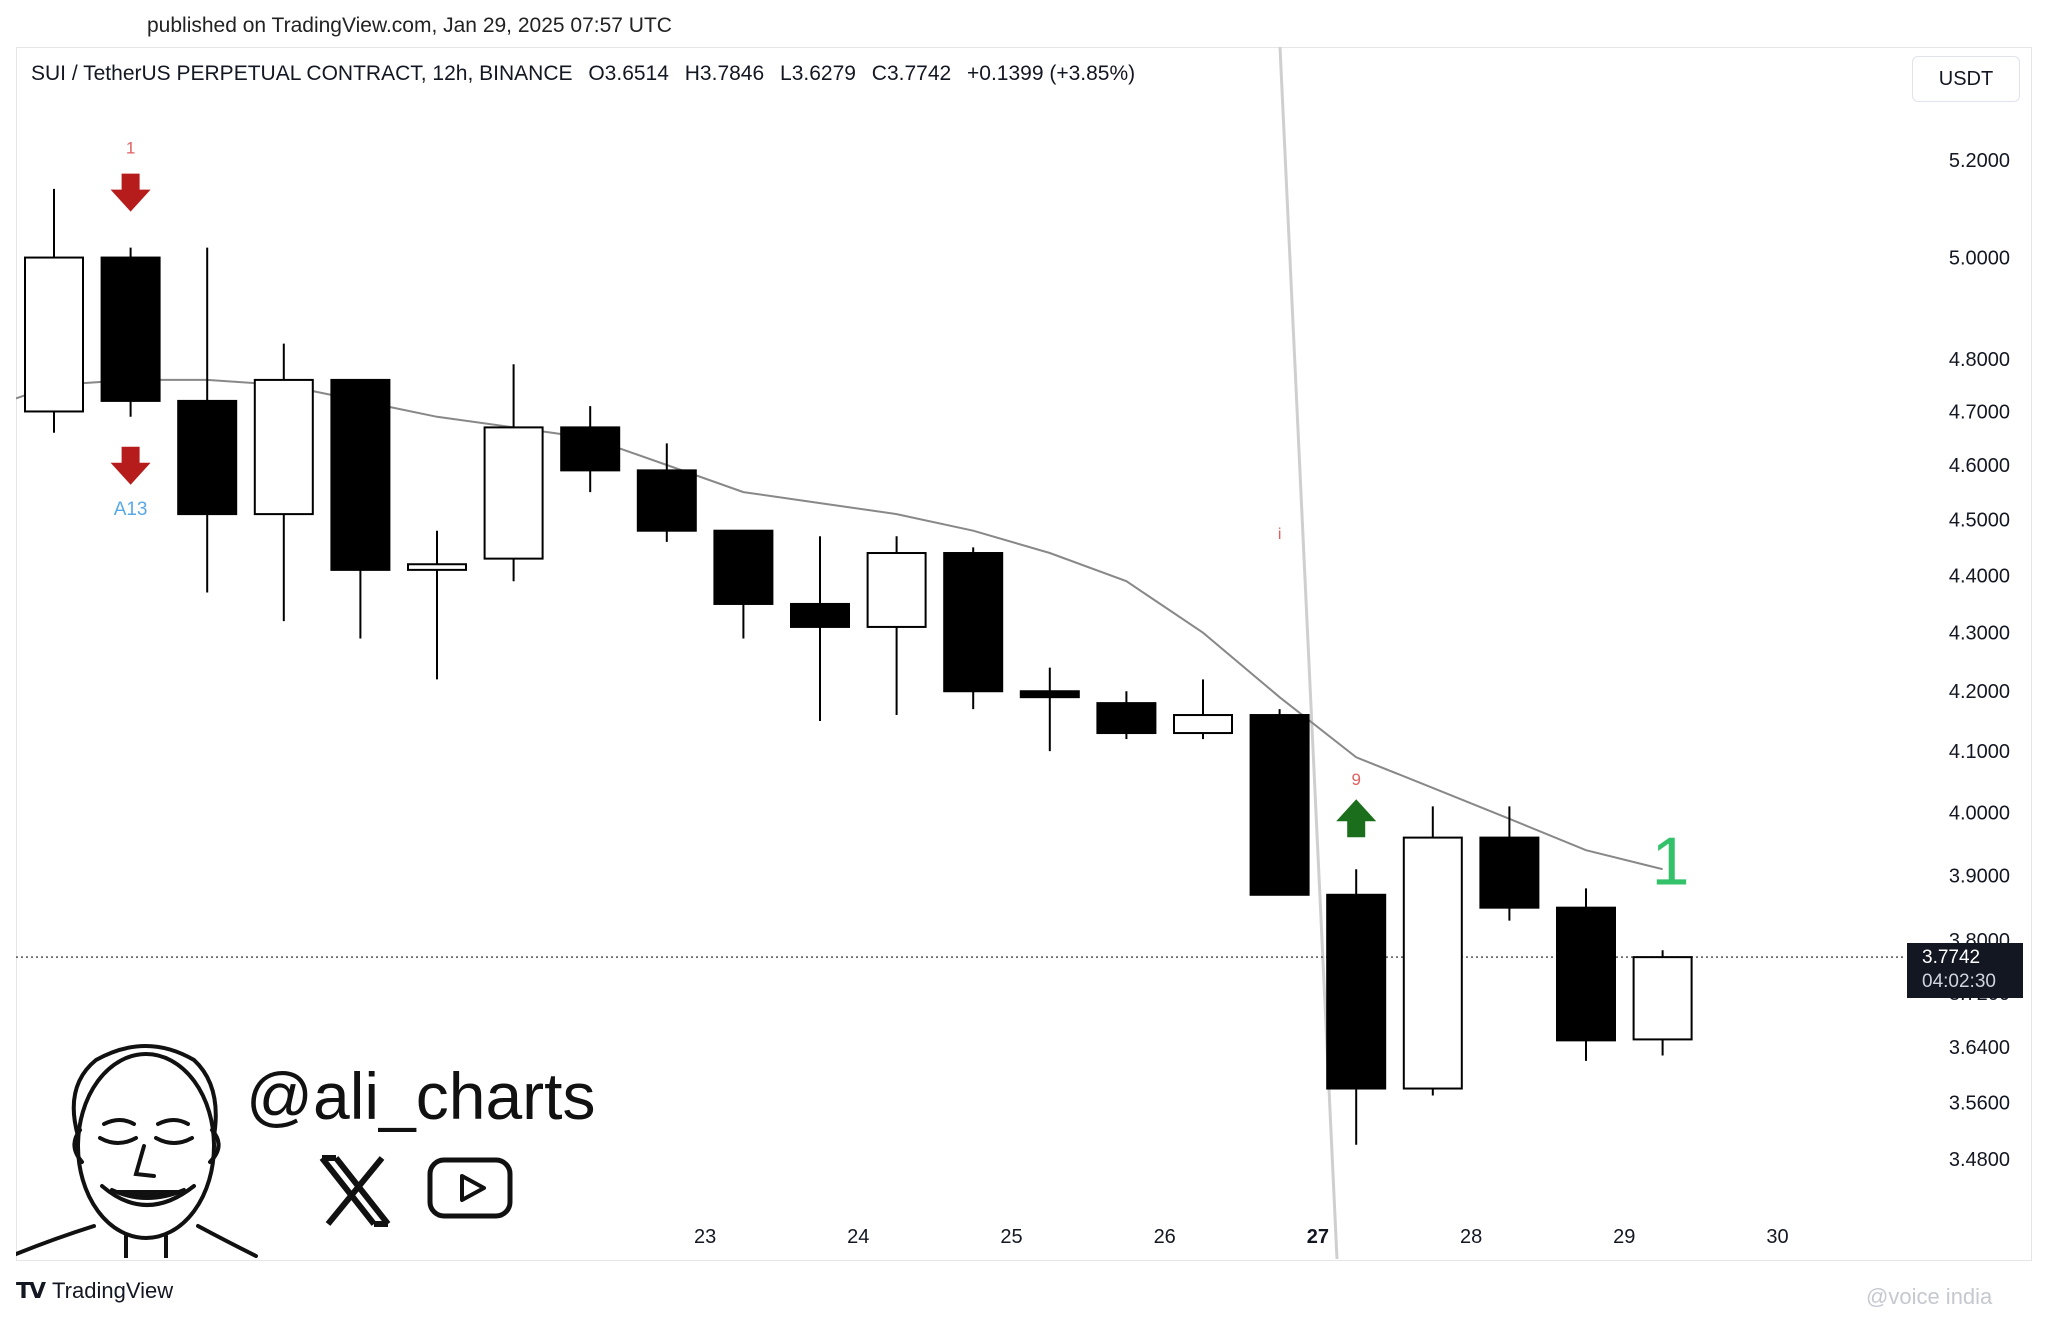 Image resolution: width=2048 pixels, height=1322 pixels. What do you see at coordinates (1011, 1237) in the screenshot?
I see `date-tick-label: 25` at bounding box center [1011, 1237].